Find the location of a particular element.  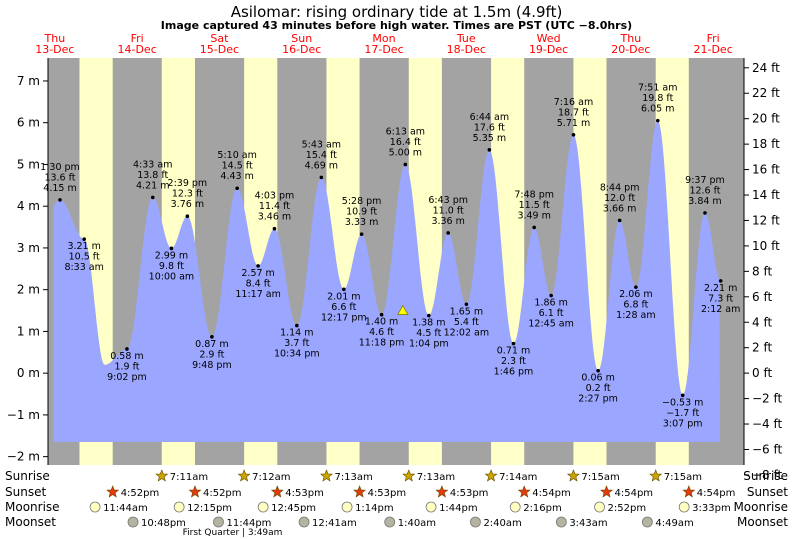

day-name-label: Sun is located at coordinates (301, 38).